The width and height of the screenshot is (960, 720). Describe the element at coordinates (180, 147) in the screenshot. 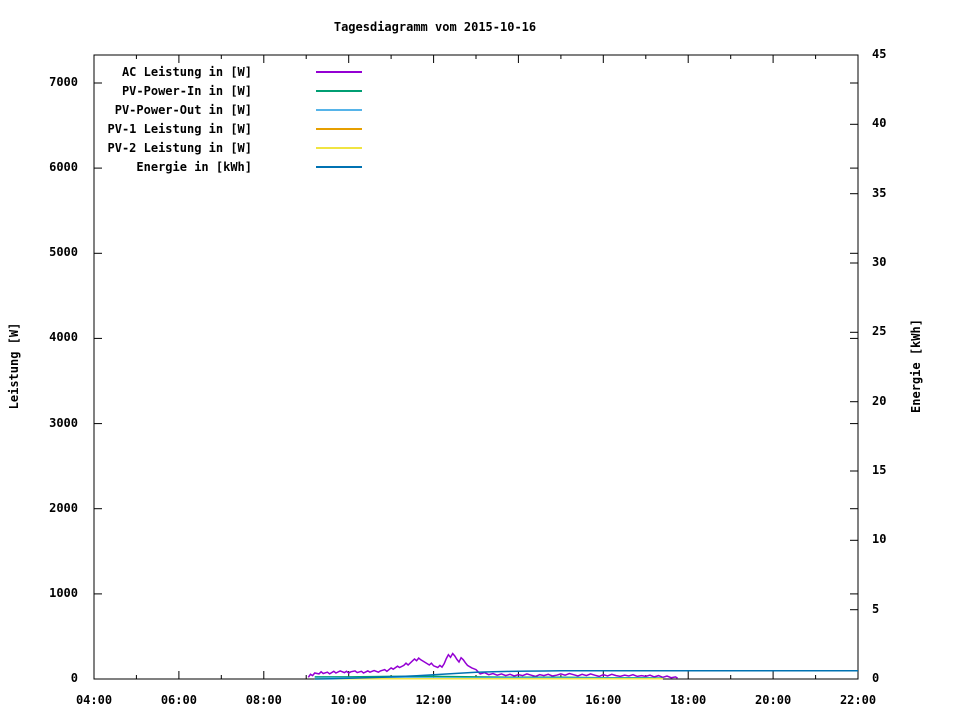

I see `legend-label: PV-2 Leistung in [W]` at that location.